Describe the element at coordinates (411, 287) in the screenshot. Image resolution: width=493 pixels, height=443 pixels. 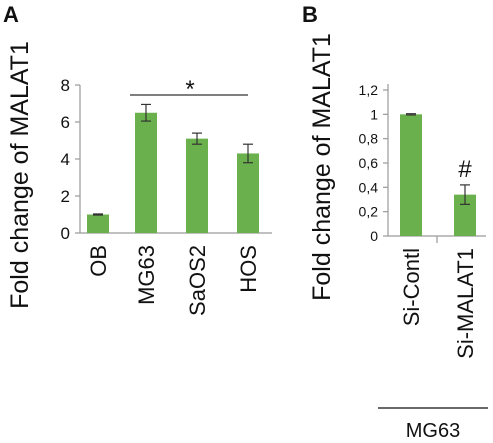
I see `panel-b-category-label: Si-Contl` at that location.